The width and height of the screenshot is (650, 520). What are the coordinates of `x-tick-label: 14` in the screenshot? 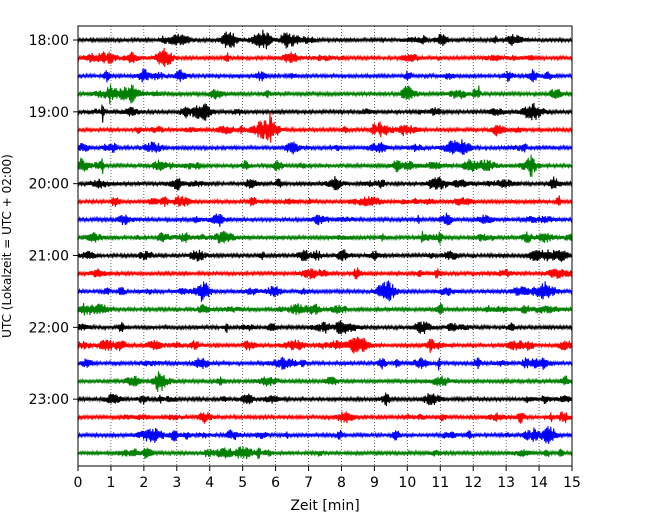 It's located at (539, 483).